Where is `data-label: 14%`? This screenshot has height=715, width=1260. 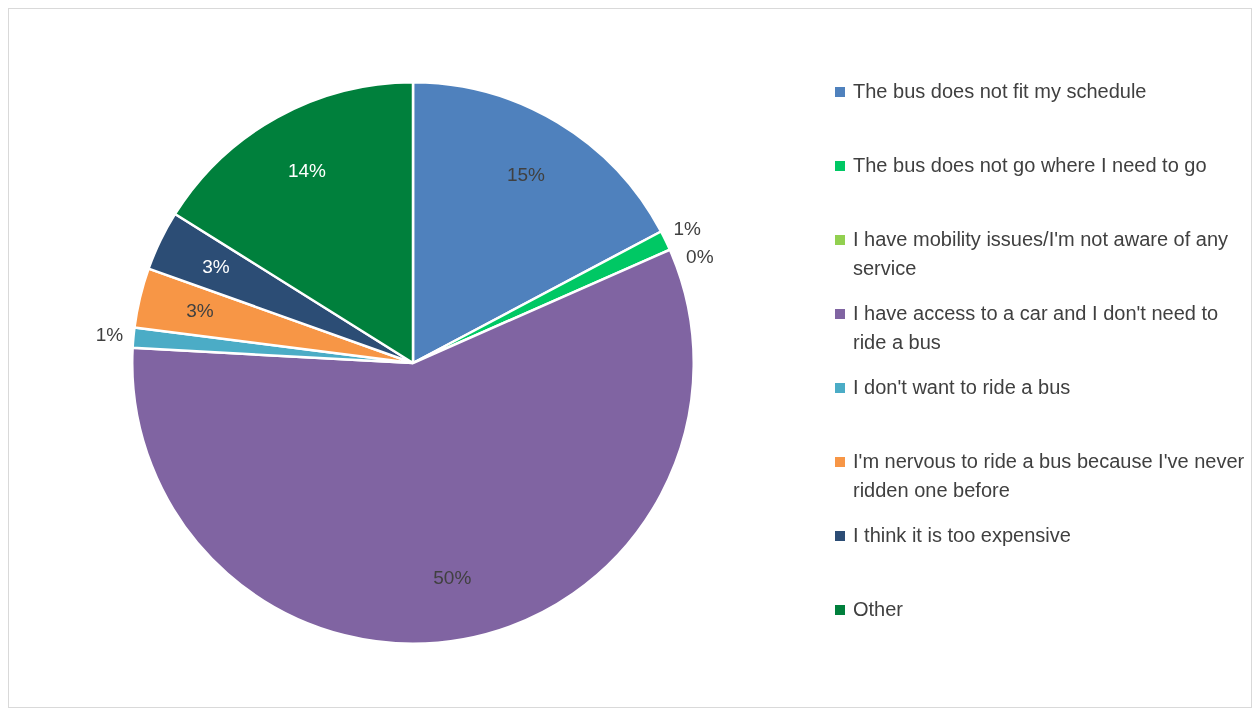
data-label: 14% is located at coordinates (307, 170).